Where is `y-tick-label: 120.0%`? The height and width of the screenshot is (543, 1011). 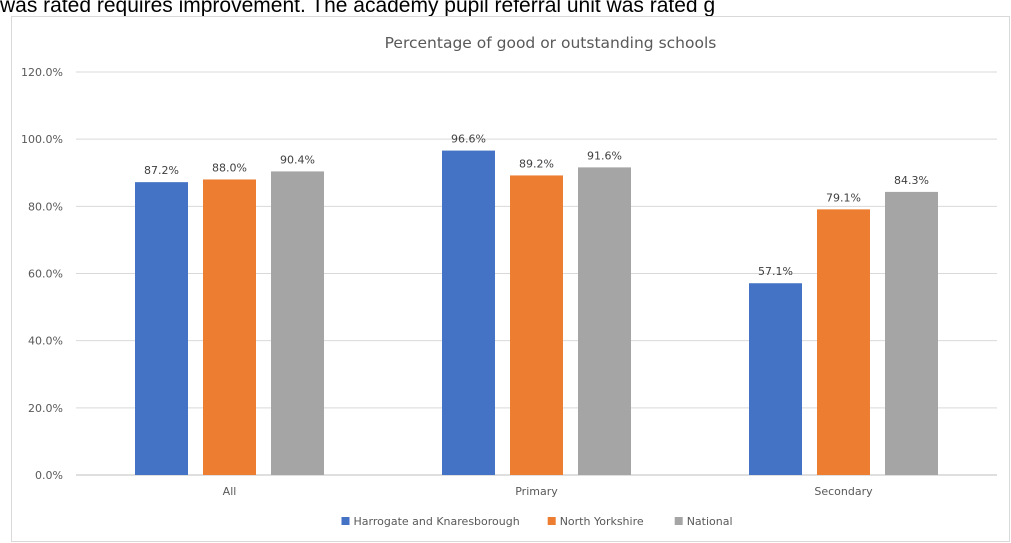 y-tick-label: 120.0% is located at coordinates (42, 72).